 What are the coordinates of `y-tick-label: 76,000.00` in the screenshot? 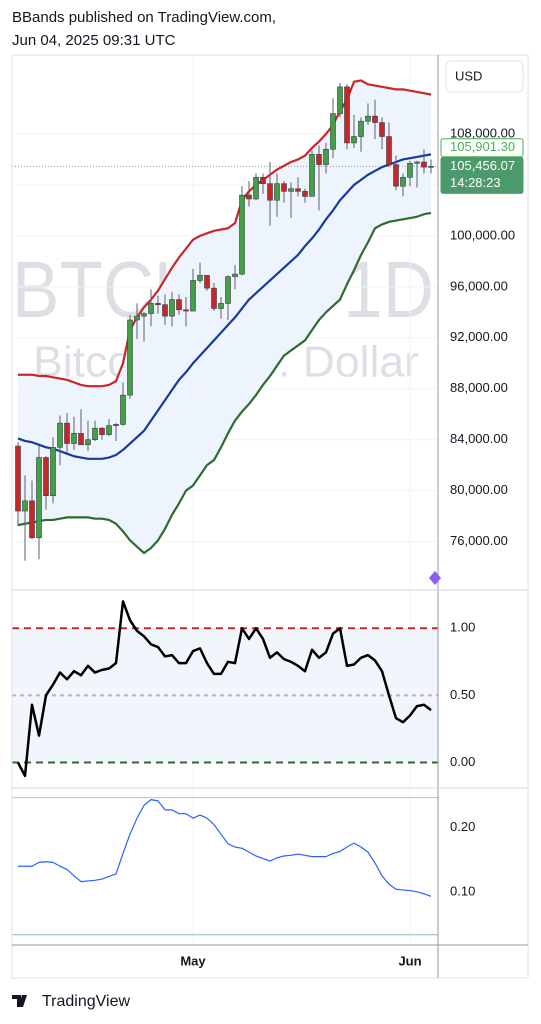 It's located at (479, 540).